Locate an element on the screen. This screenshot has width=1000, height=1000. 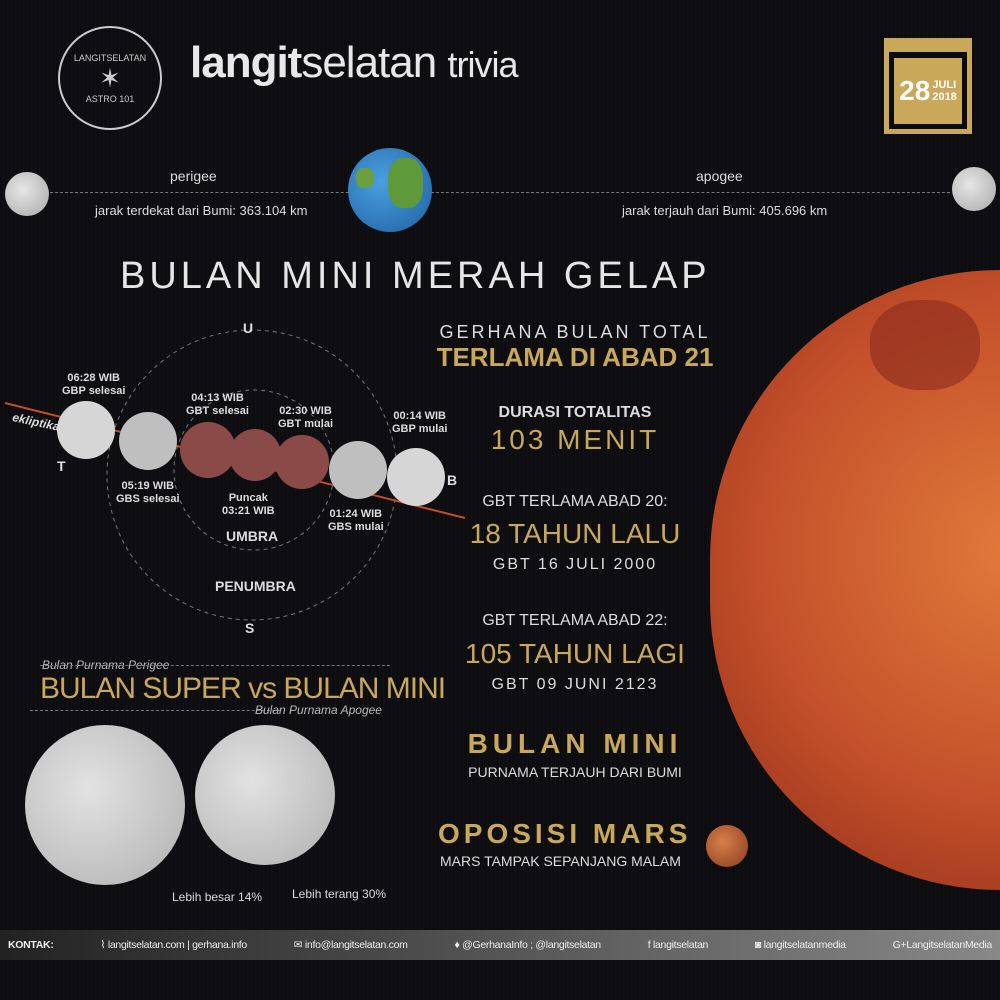
apogee-label: apogee is located at coordinates (719, 176).